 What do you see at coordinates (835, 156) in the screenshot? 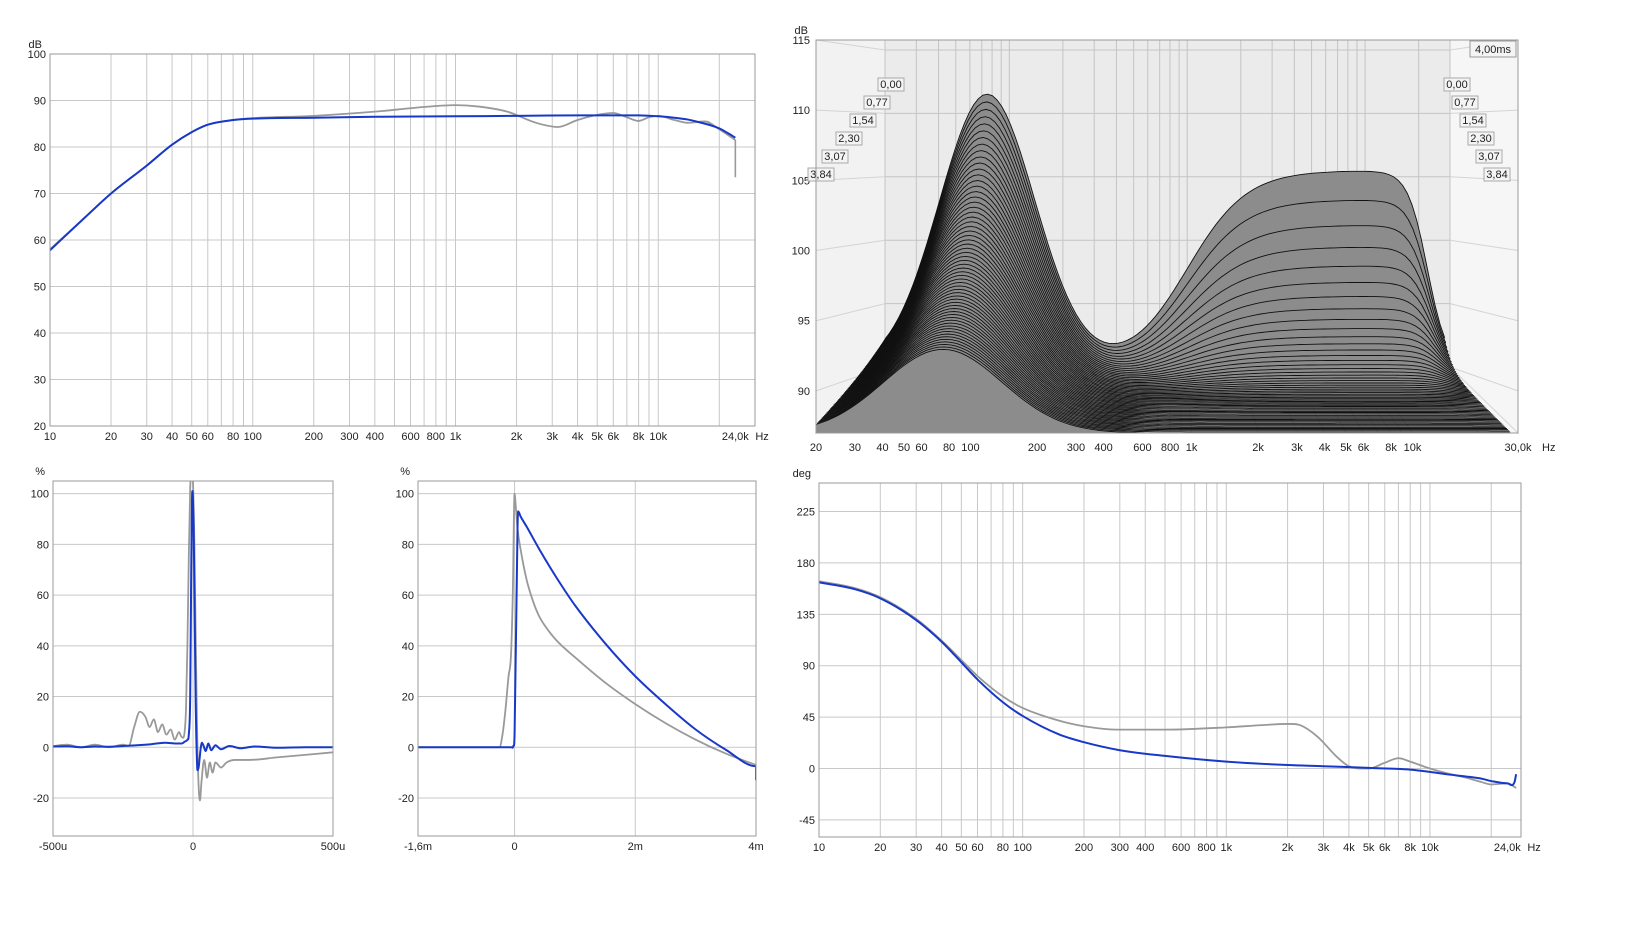
I see `time-label-left: 3,07` at bounding box center [835, 156].